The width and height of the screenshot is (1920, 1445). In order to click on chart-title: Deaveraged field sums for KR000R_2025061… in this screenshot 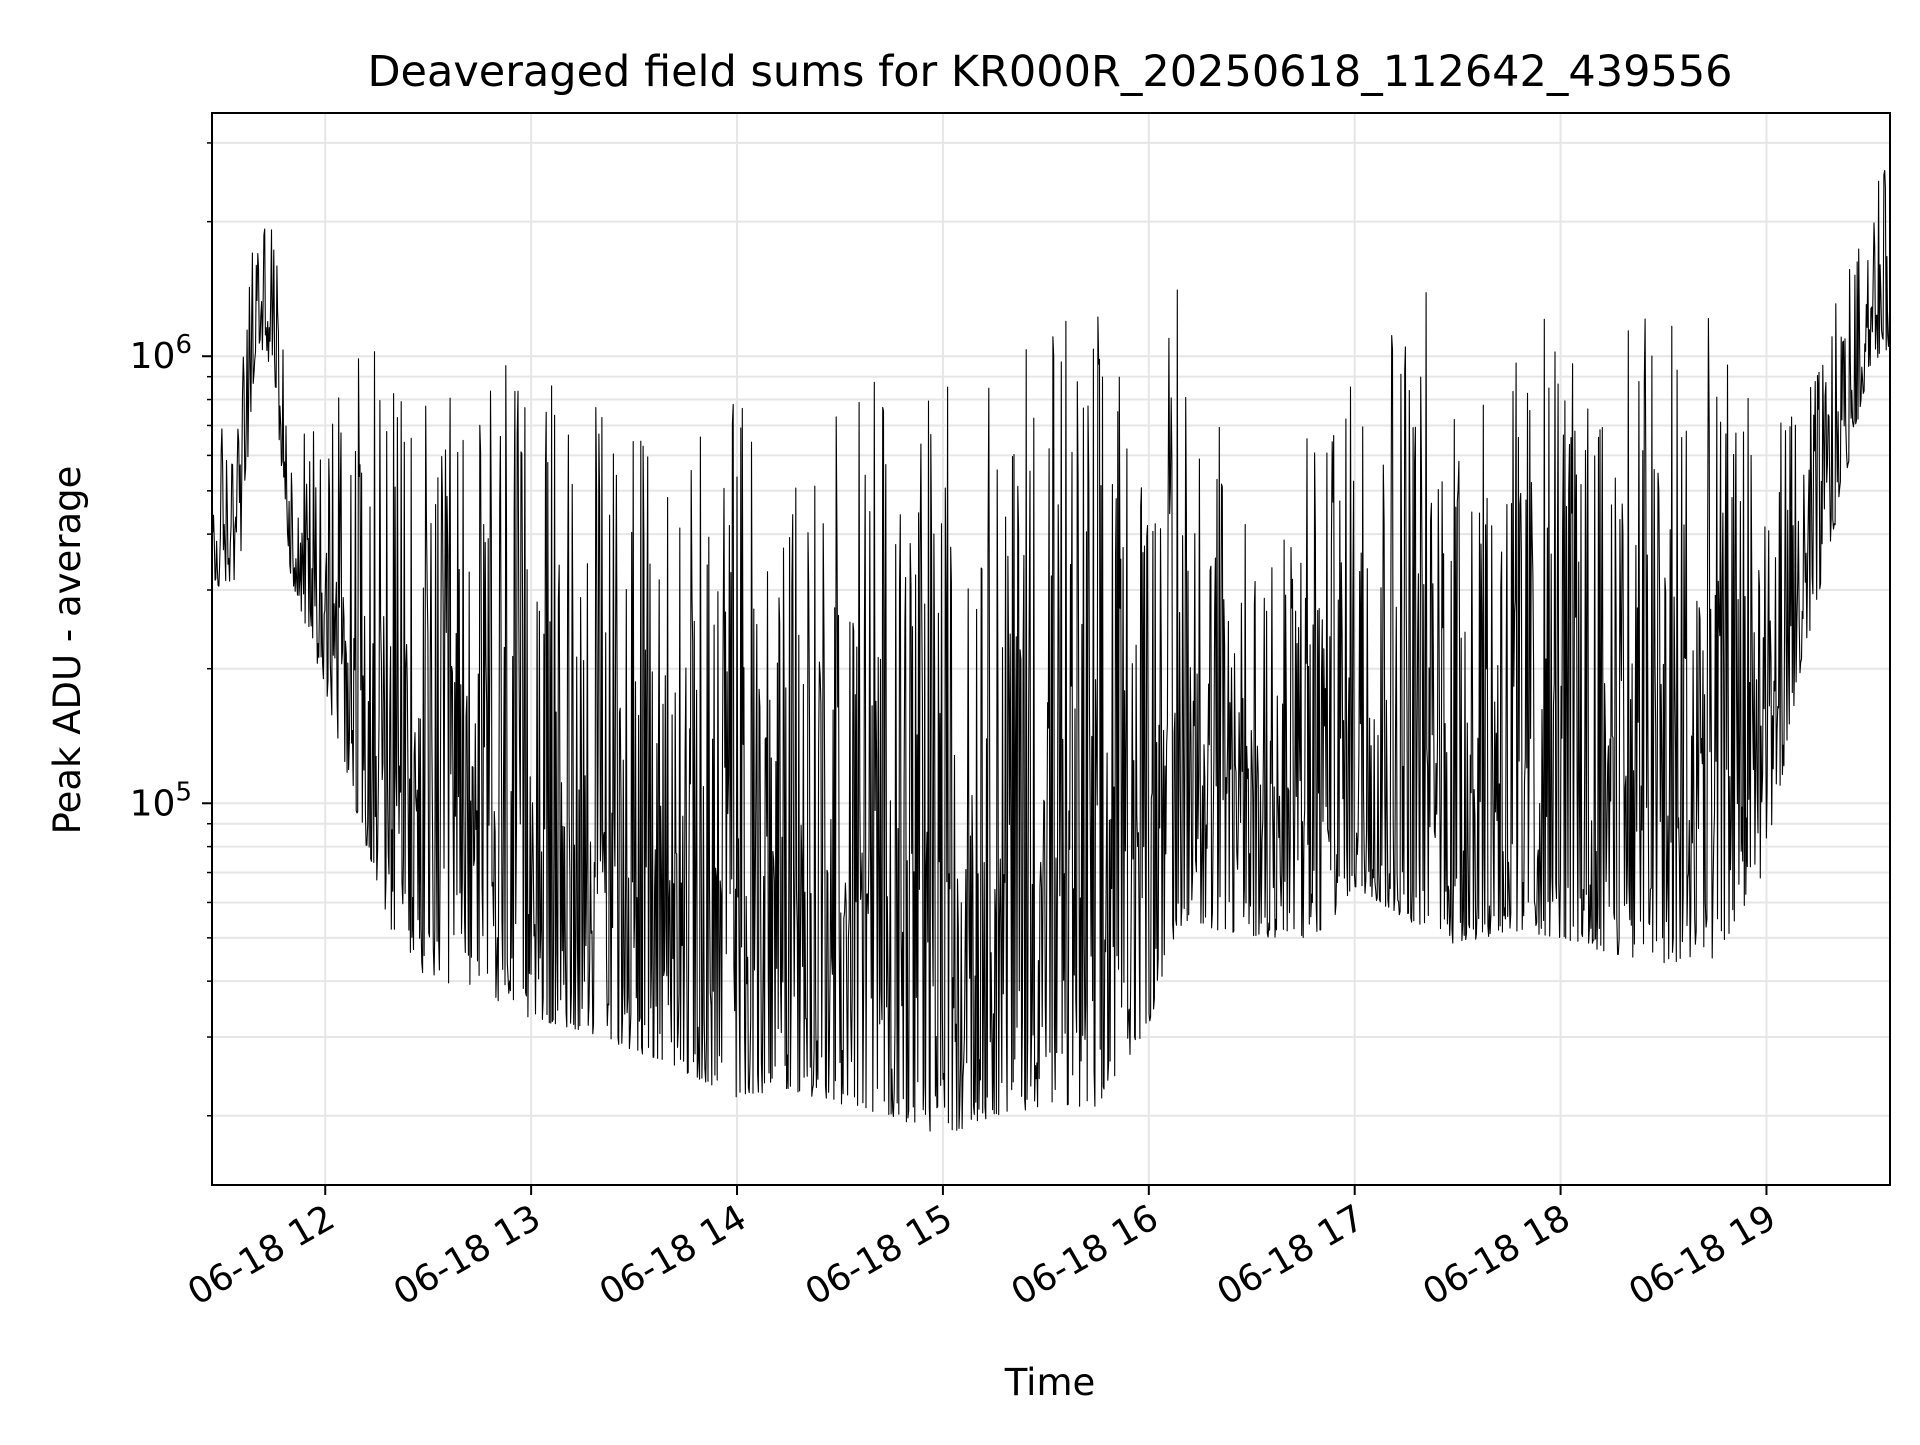, I will do `click(1049, 72)`.